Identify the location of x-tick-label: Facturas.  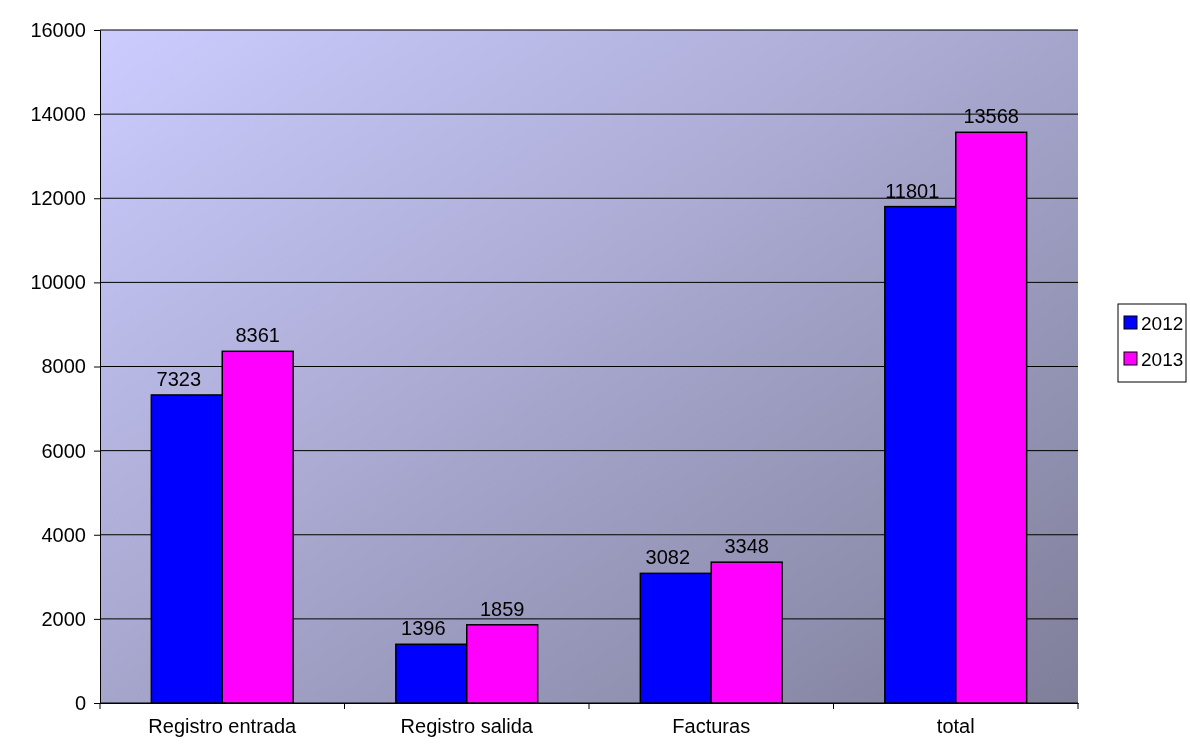
(711, 726).